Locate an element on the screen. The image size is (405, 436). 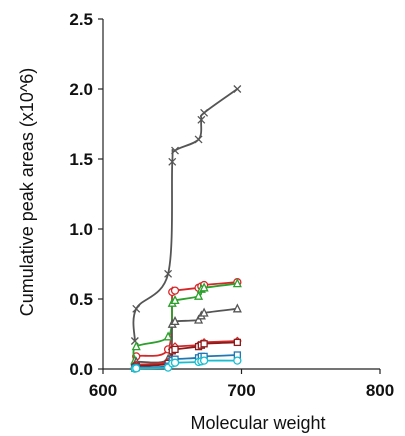
y-tick-label: 1.0 is located at coordinates (81, 229).